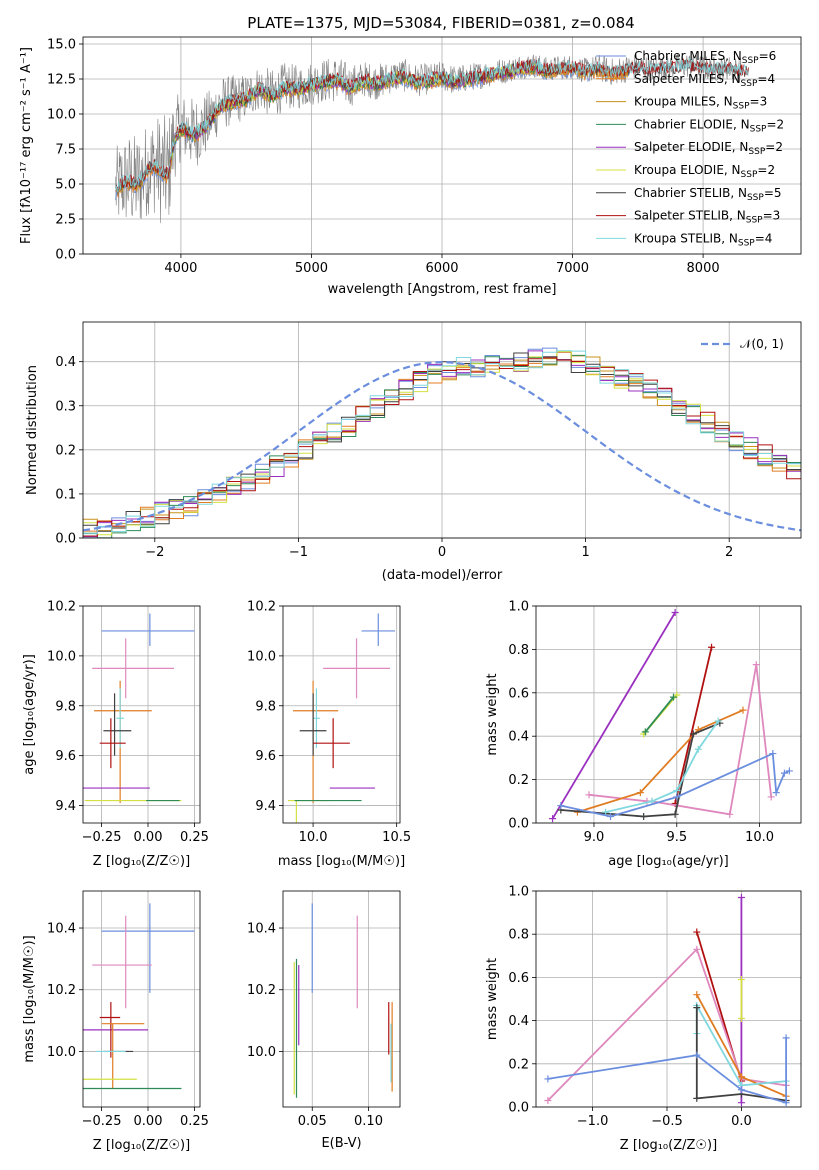  Describe the element at coordinates (441, 268) in the screenshot. I see `x-tick-label: 6000` at that location.